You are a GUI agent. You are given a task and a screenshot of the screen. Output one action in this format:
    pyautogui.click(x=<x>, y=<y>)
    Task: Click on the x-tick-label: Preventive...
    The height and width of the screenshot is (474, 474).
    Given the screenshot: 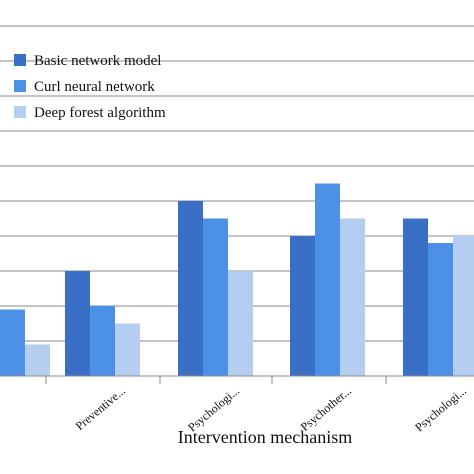 What is the action you would take?
    pyautogui.click(x=100, y=409)
    